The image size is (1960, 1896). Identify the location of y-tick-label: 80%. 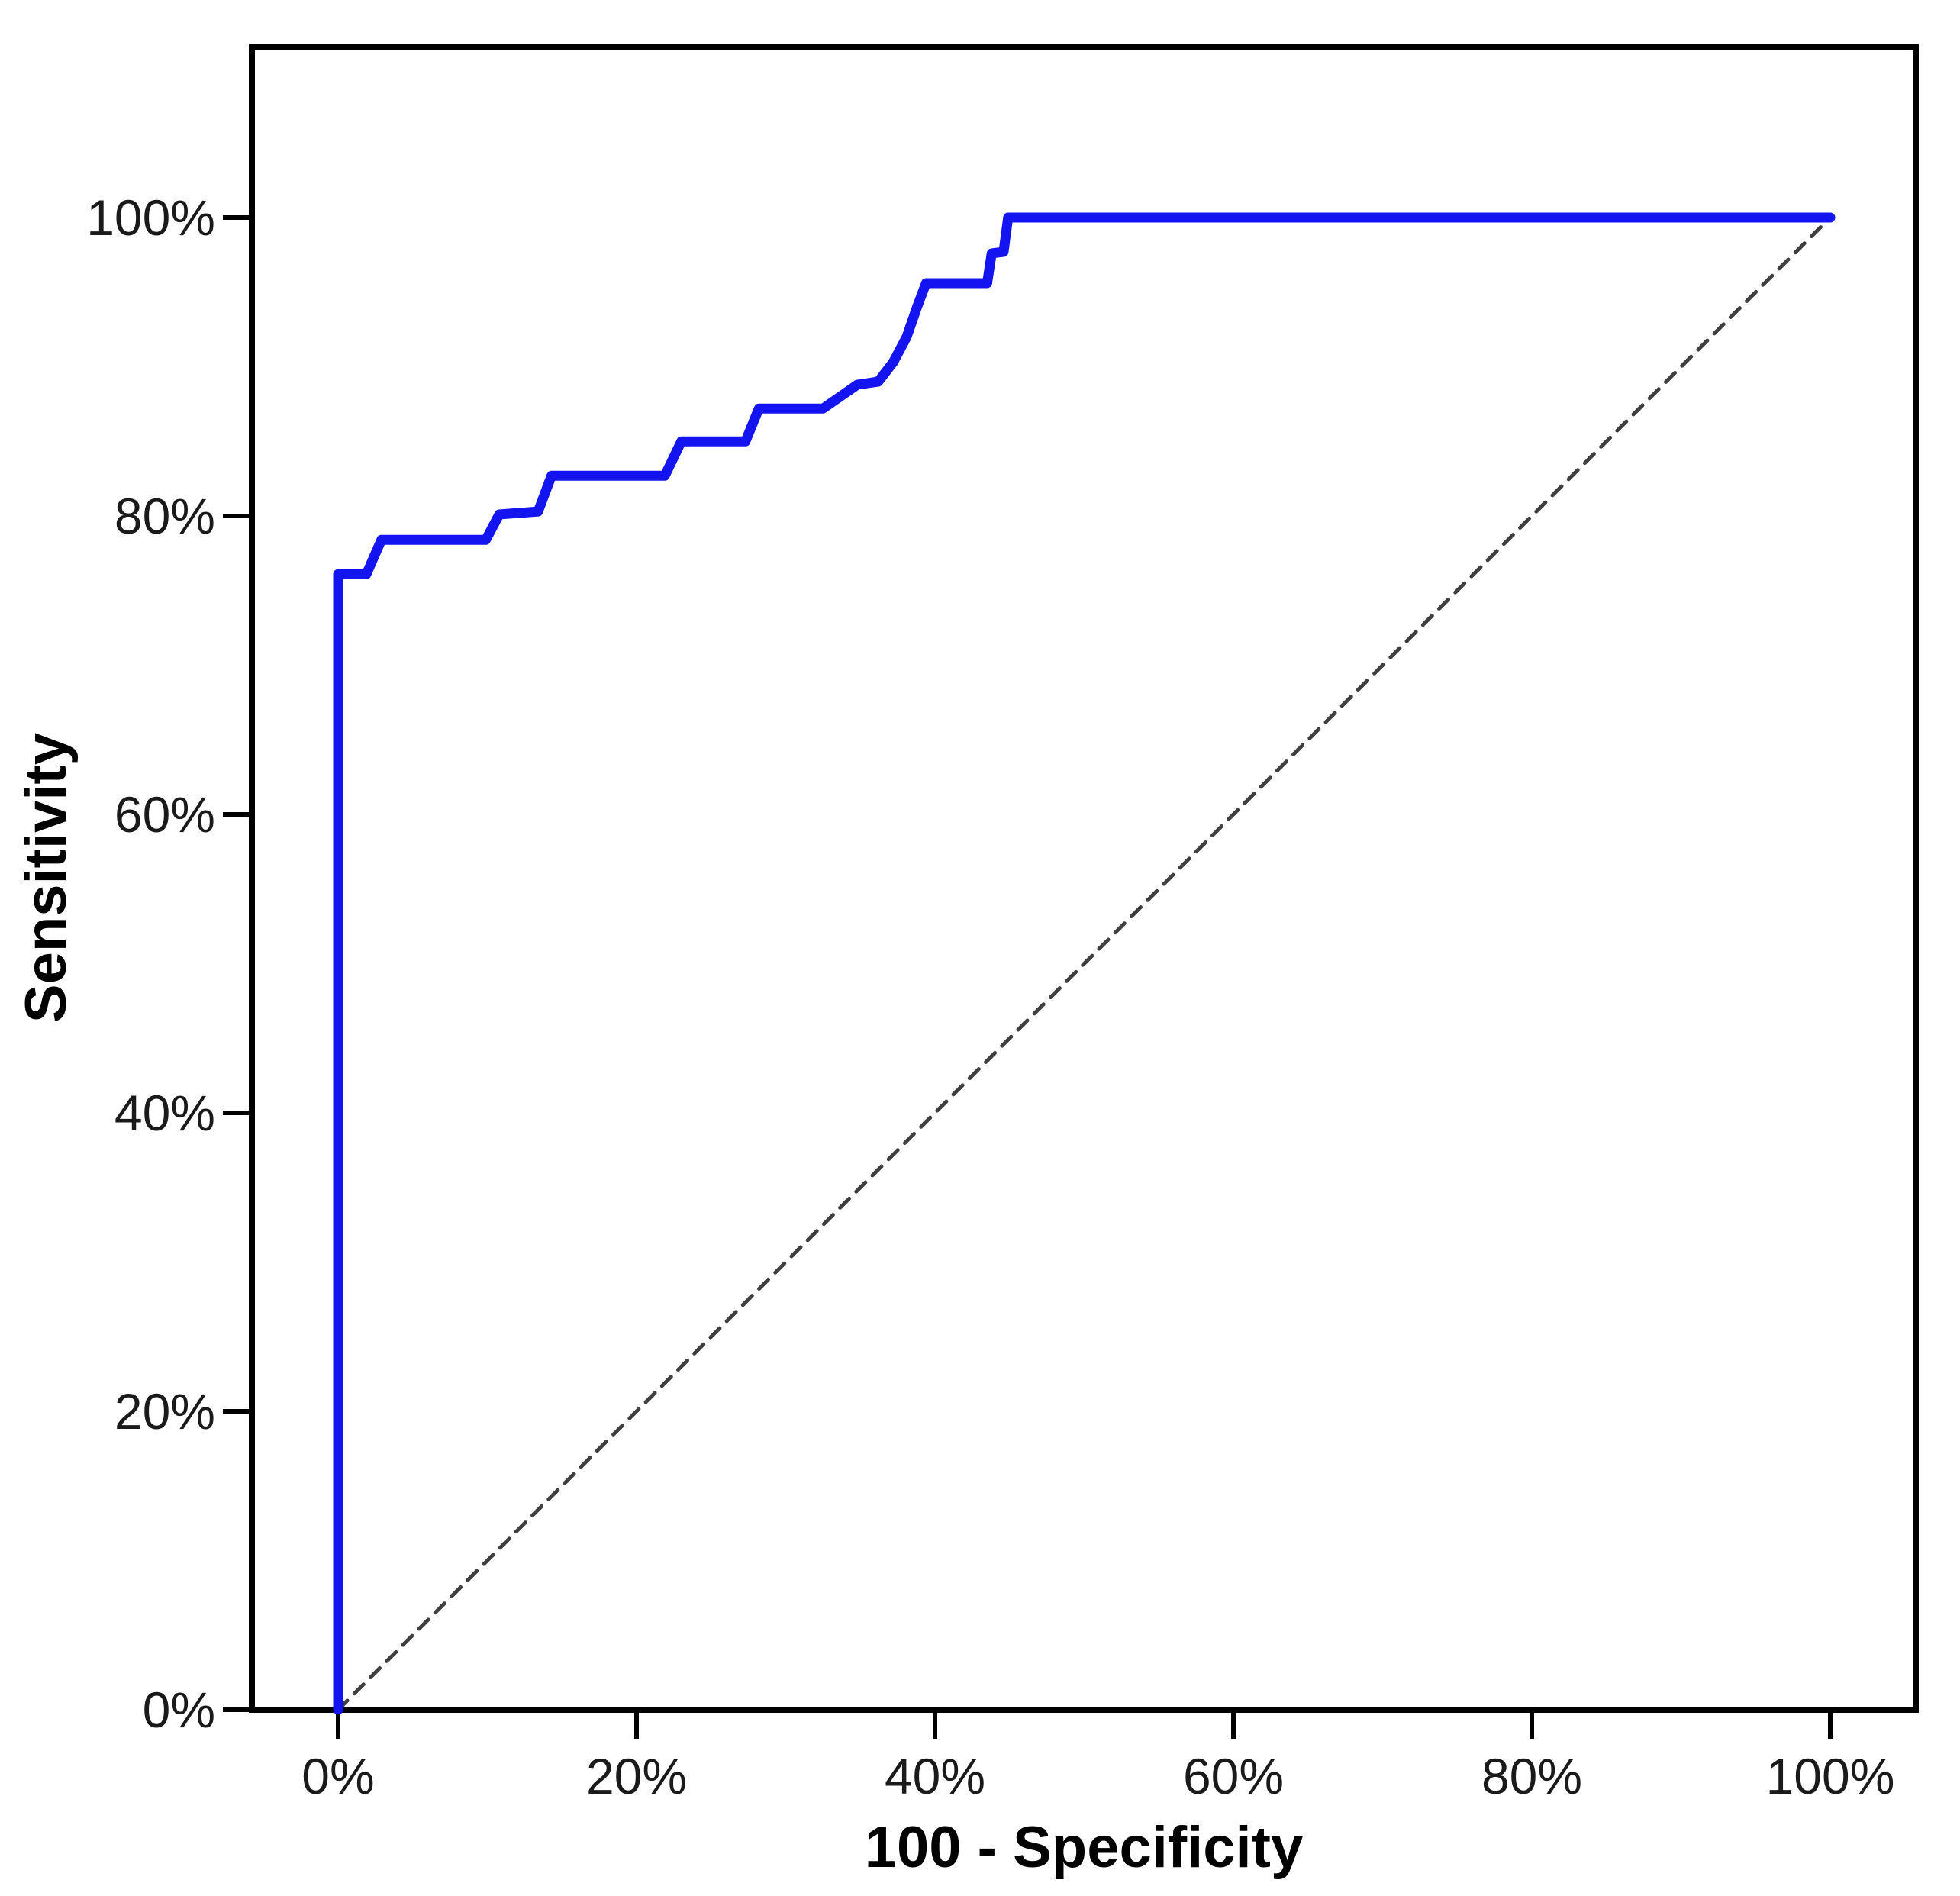
(164, 516).